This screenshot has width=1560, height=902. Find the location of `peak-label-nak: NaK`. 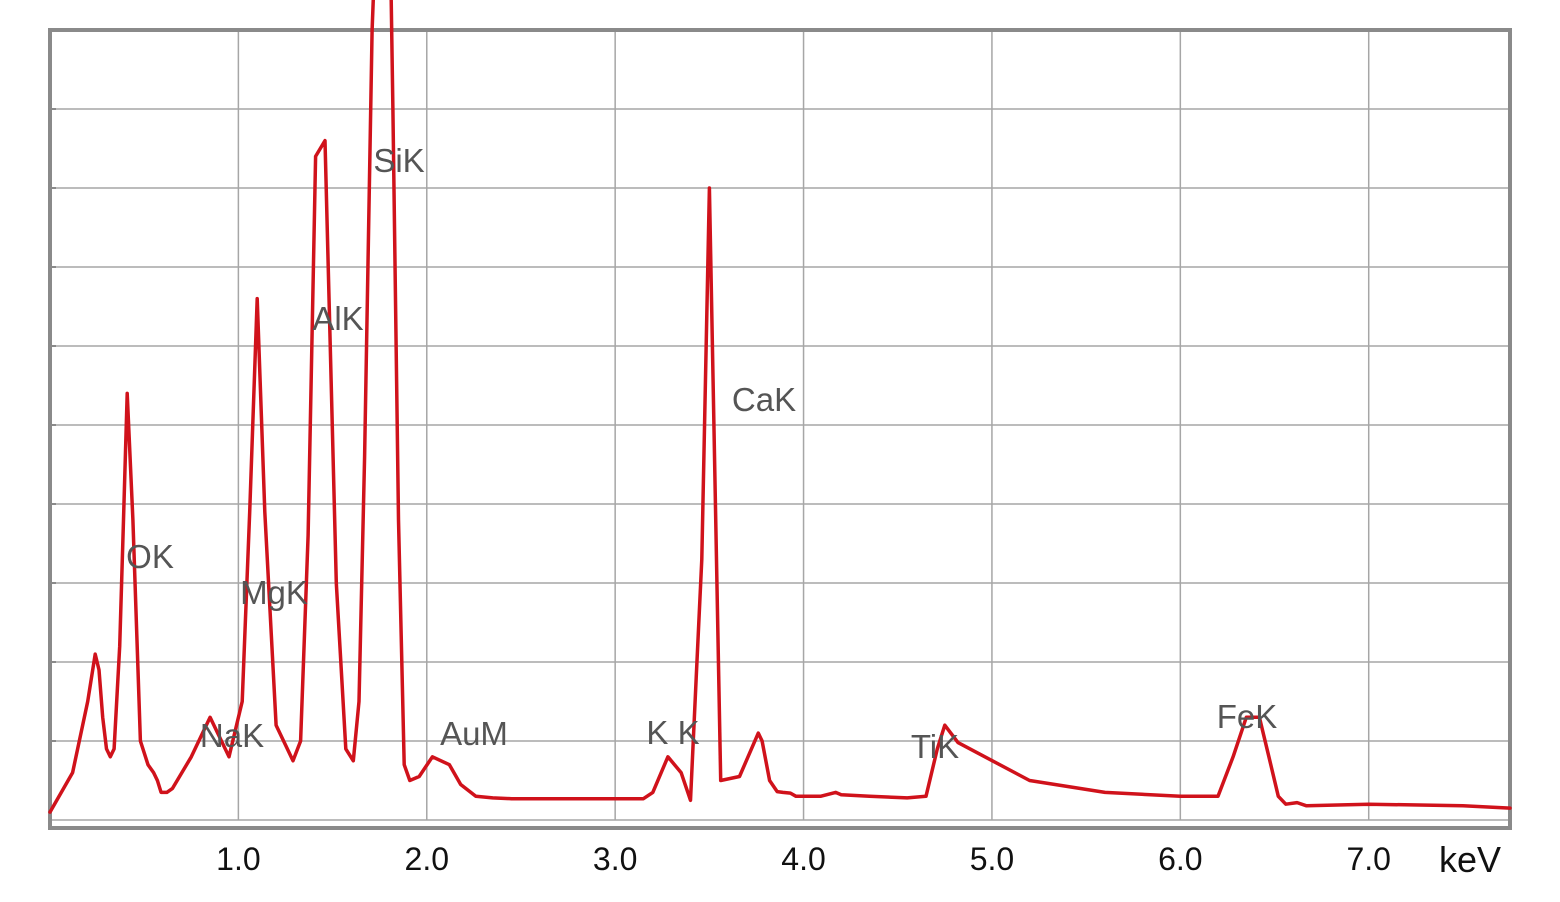

peak-label-nak: NaK is located at coordinates (232, 735).